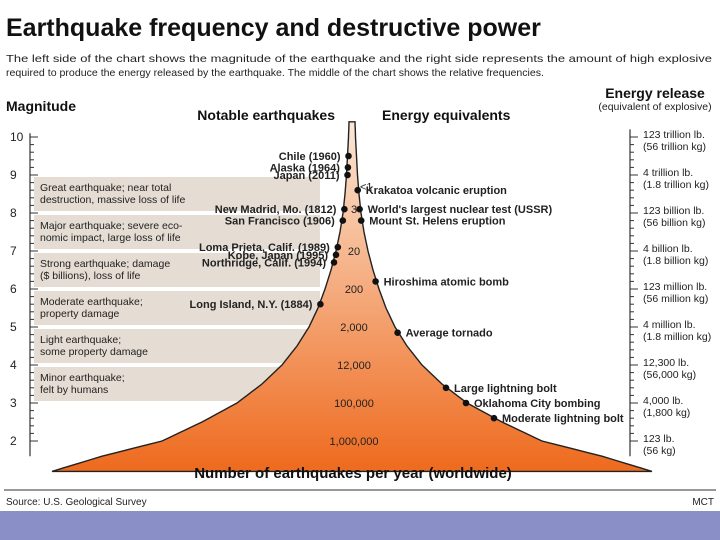  What do you see at coordinates (674, 223) in the screenshot?
I see `energy-tick-label: (56 billion kg)` at bounding box center [674, 223].